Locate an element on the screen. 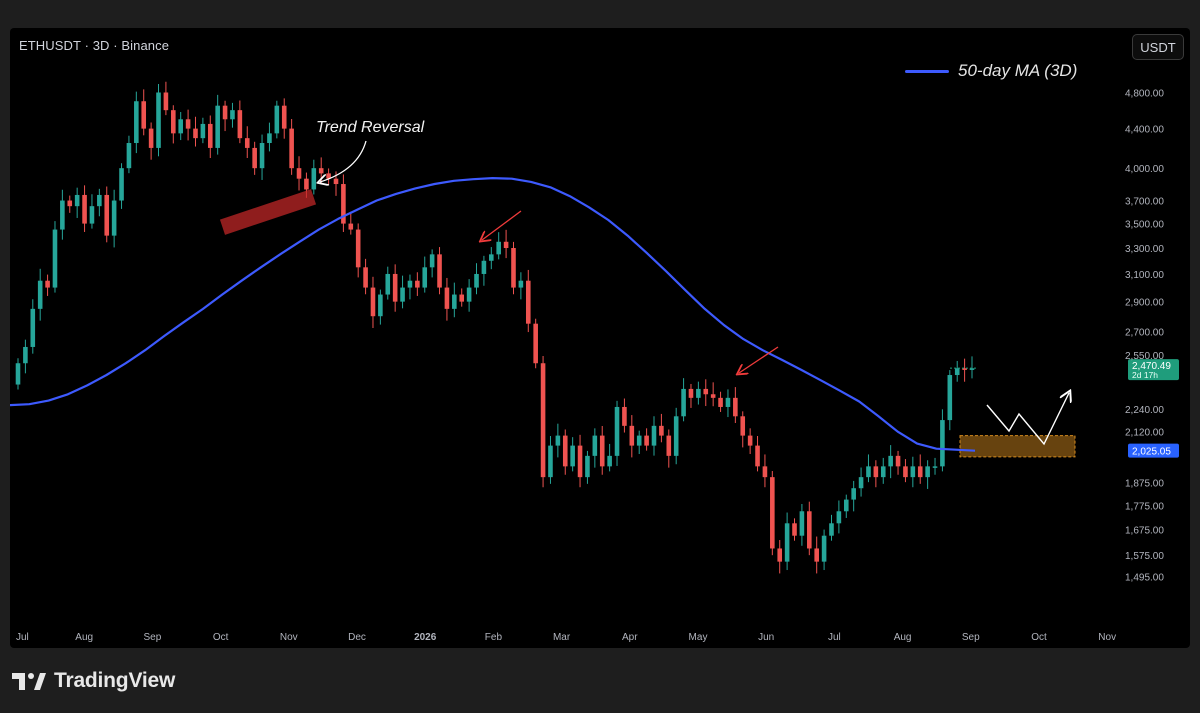  x-tick-label: Oct is located at coordinates (221, 637).